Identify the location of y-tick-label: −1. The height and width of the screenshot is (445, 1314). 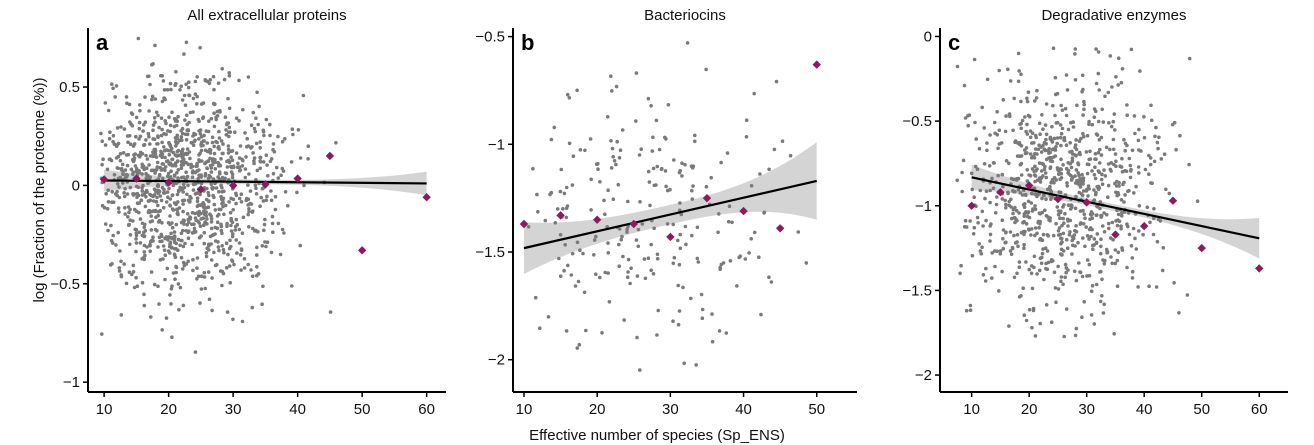
(71, 382).